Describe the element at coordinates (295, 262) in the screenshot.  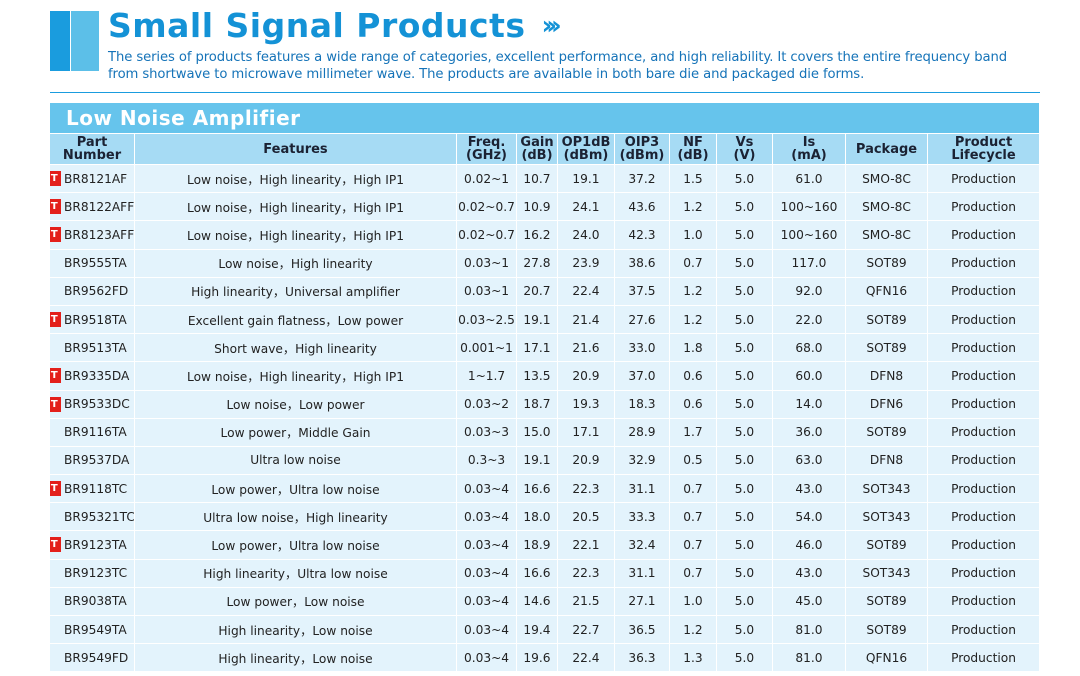
I see `cell-features: Low noise，High linearity` at that location.